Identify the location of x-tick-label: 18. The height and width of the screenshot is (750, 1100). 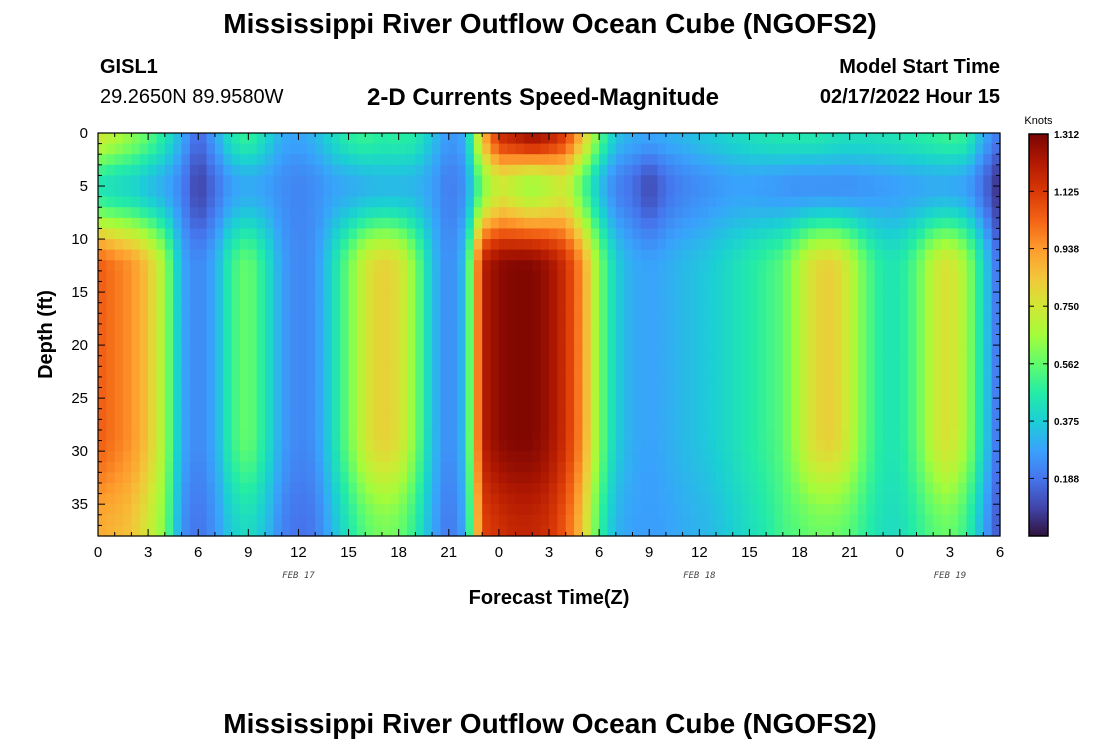
(398, 552).